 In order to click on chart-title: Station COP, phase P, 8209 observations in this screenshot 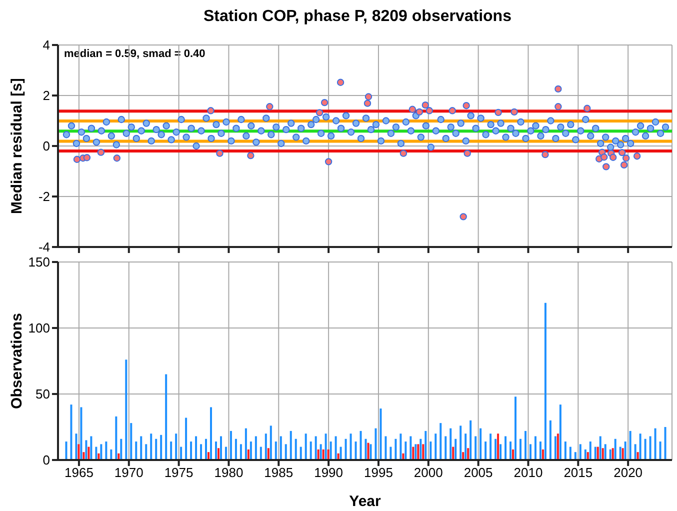, I will do `click(357, 17)`.